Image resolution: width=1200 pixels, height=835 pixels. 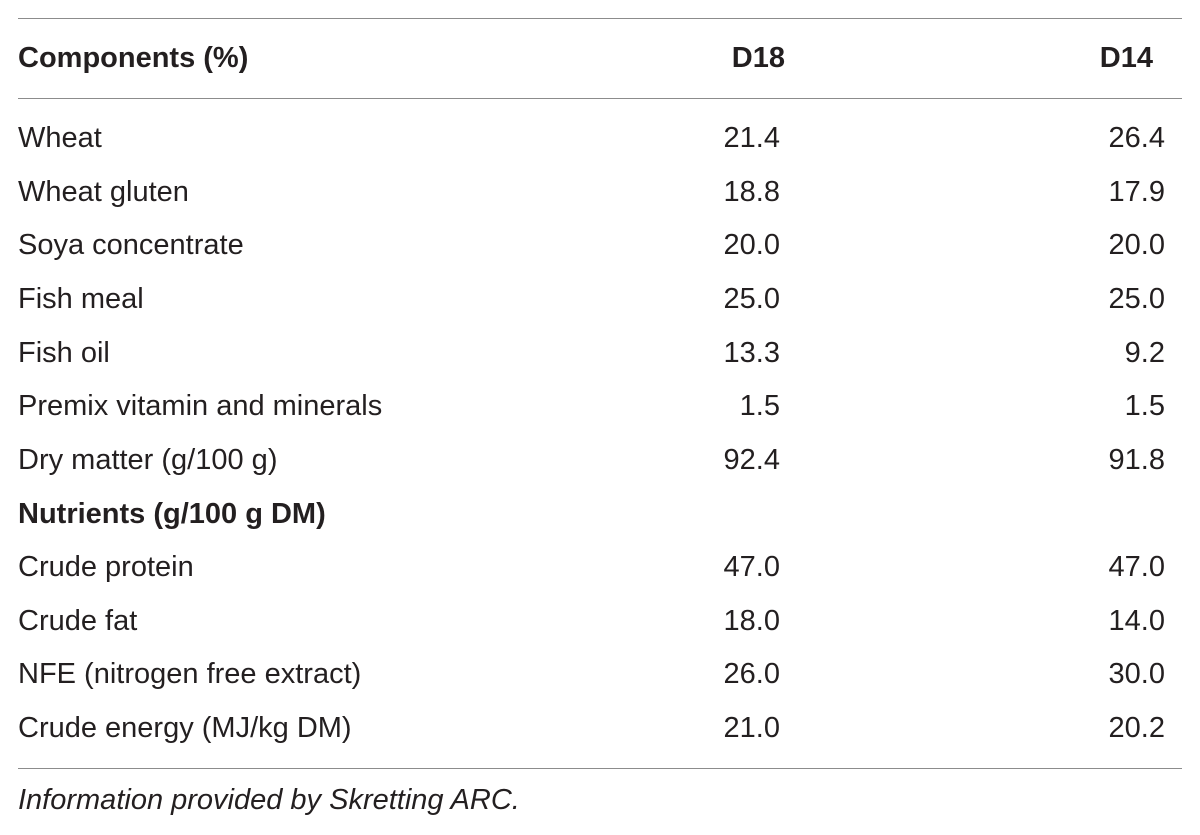 What do you see at coordinates (751, 728) in the screenshot?
I see `row-d18-value: 21.0` at bounding box center [751, 728].